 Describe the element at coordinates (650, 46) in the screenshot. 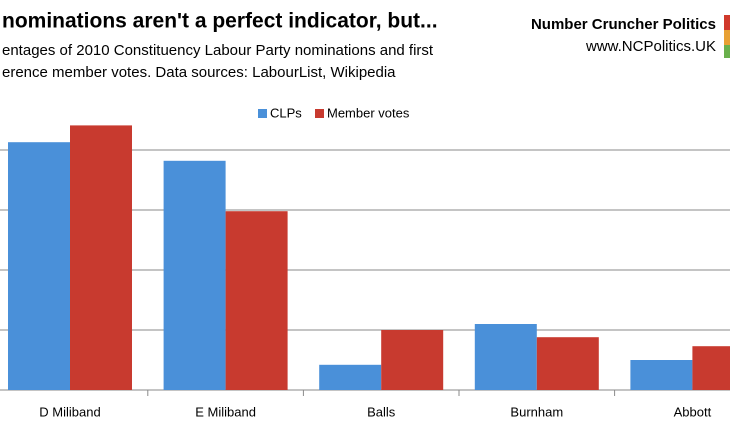

I see `website: www.NCPolitics.UK` at that location.